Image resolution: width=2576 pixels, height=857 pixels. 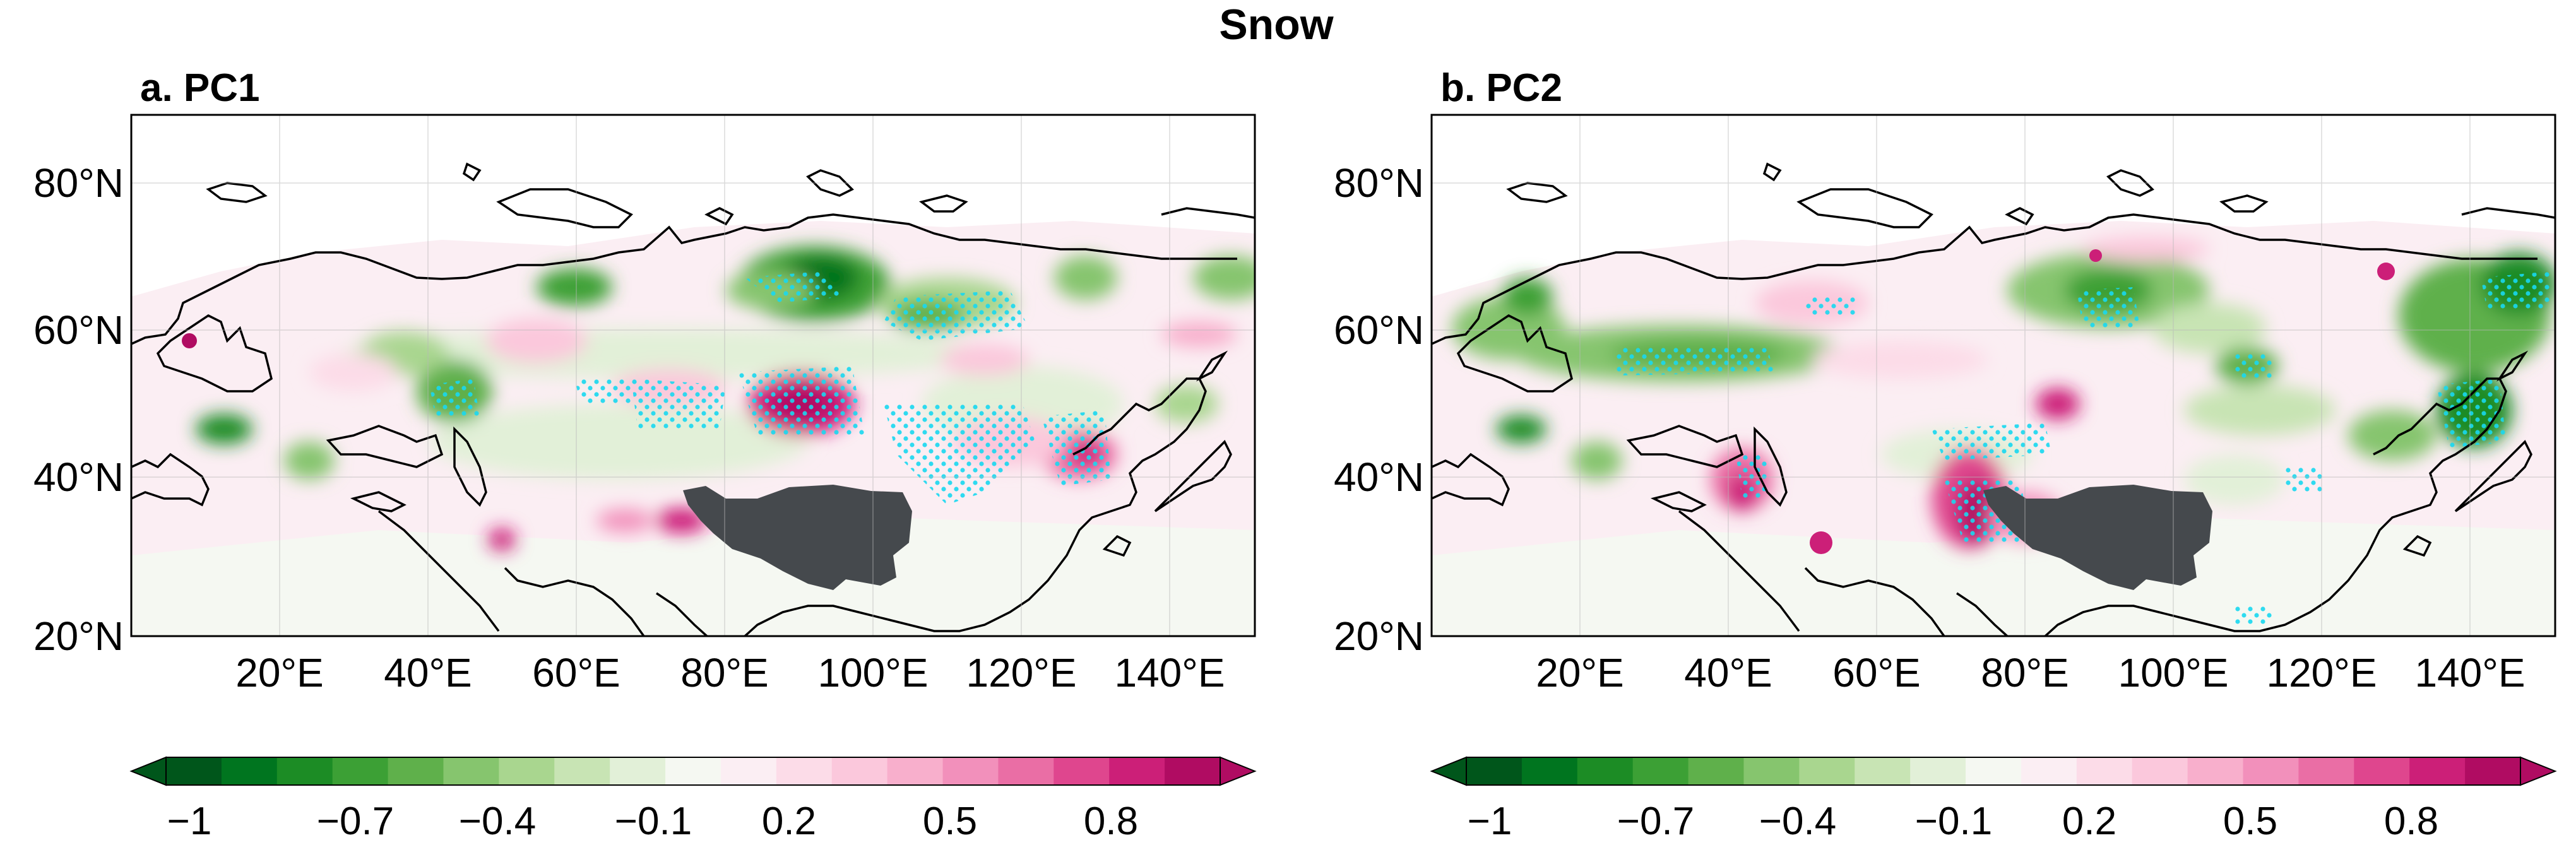 What do you see at coordinates (2083, 448) in the screenshot?
I see `panel-b-stippling` at bounding box center [2083, 448].